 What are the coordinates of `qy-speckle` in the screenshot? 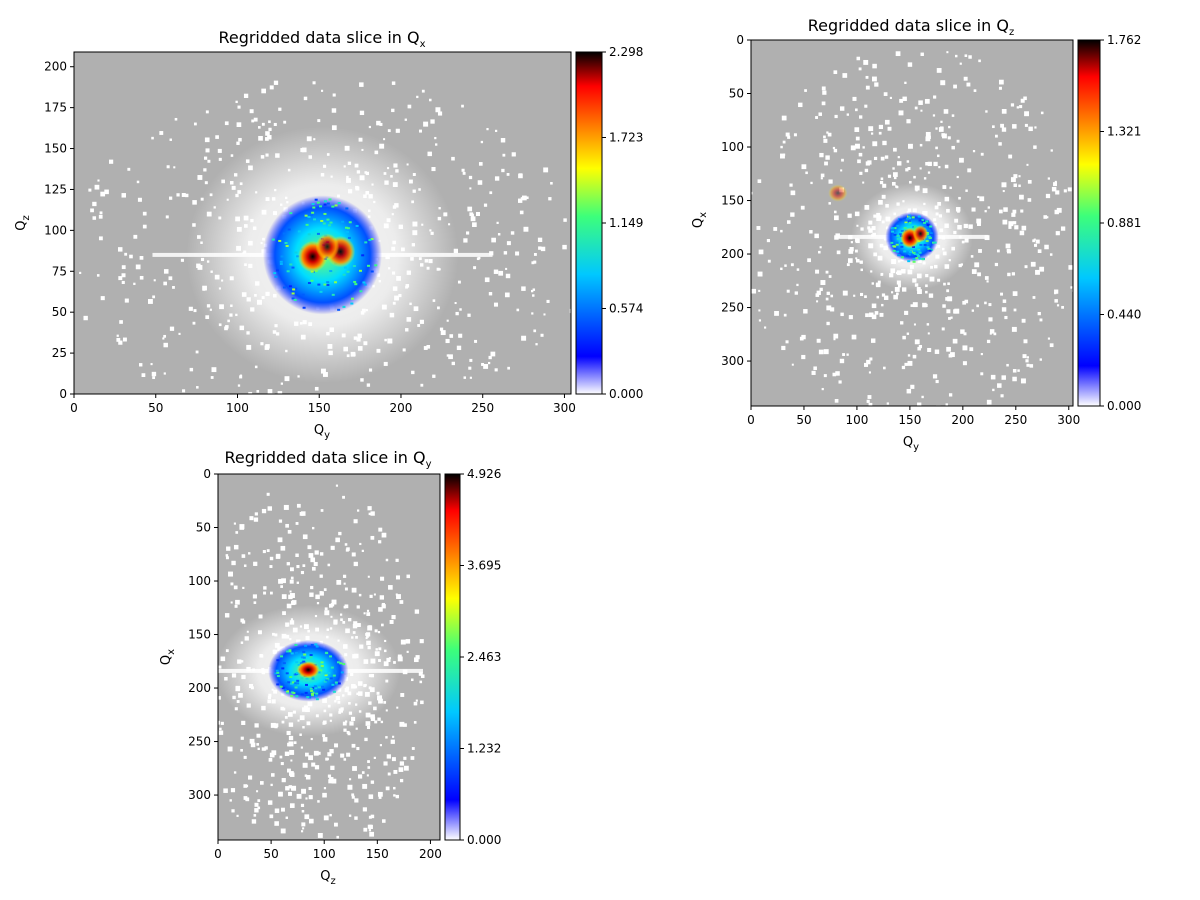 It's located at (321, 661).